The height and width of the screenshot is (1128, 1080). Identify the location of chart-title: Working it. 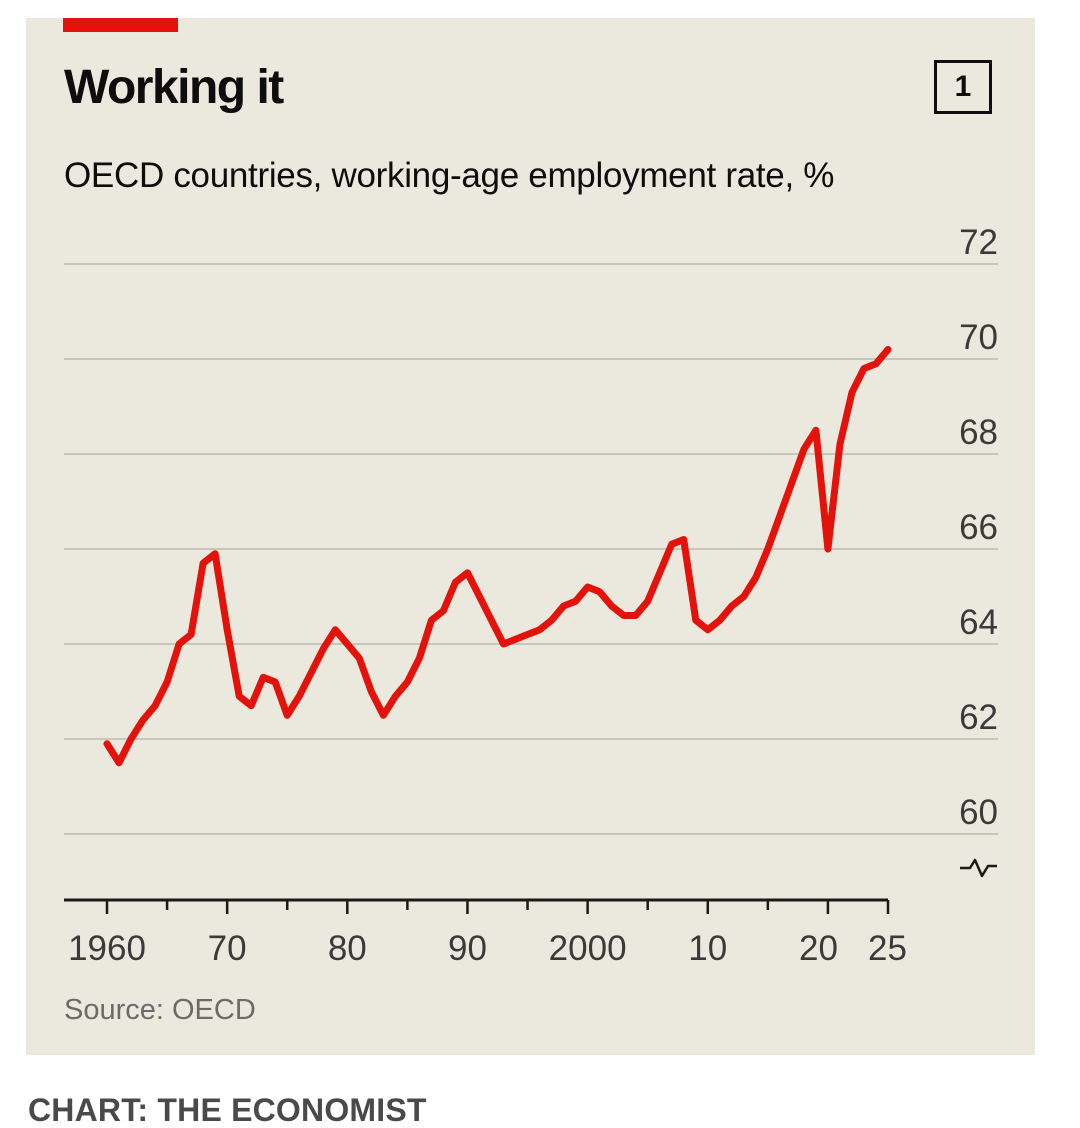
(174, 87).